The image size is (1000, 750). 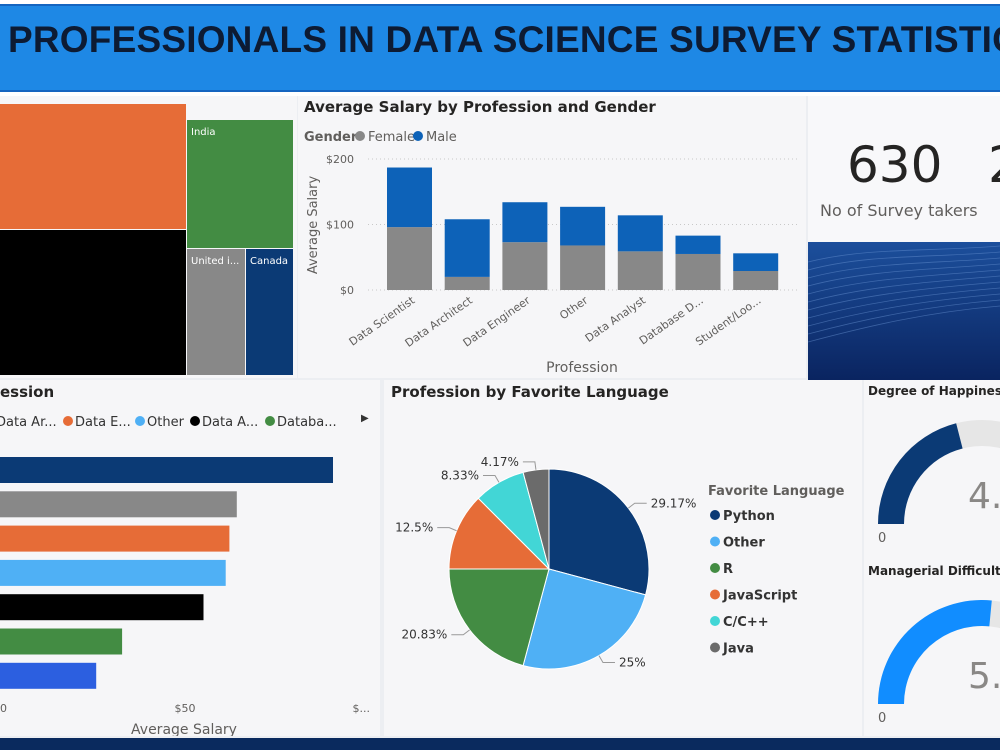 What do you see at coordinates (480, 107) in the screenshot?
I see `salary-gender-title: Average Salary by Profession and Gender` at bounding box center [480, 107].